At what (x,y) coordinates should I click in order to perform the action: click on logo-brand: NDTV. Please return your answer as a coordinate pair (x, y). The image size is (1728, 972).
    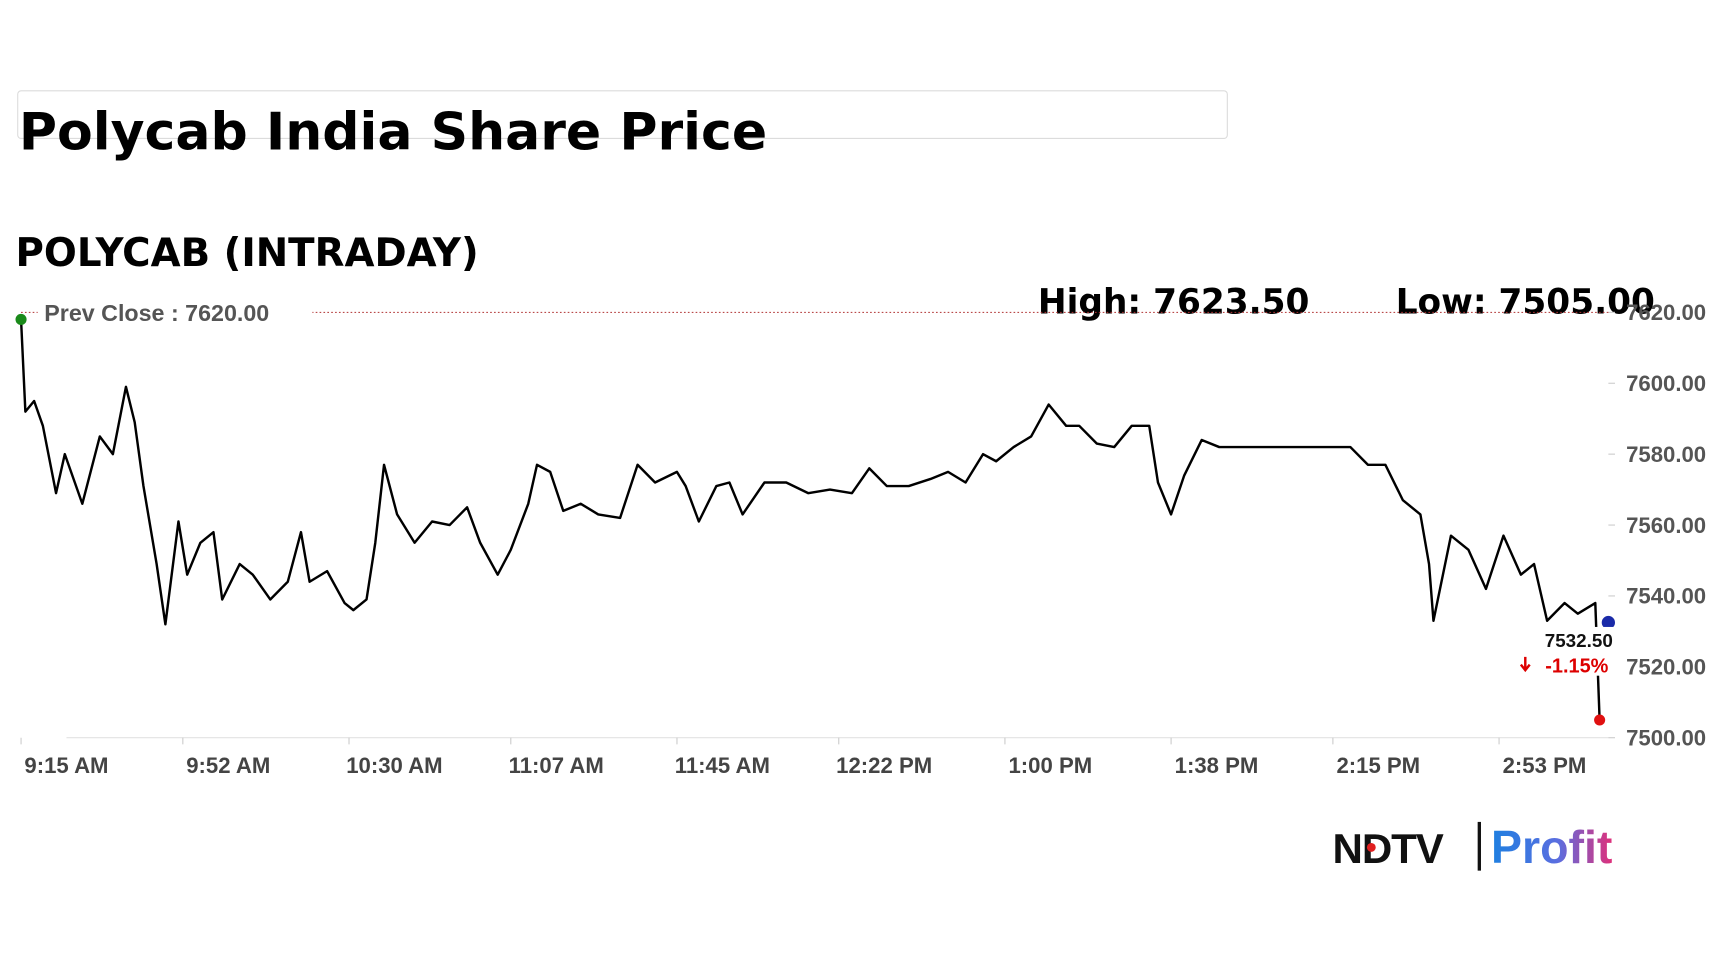
    Looking at the image, I should click on (1388, 848).